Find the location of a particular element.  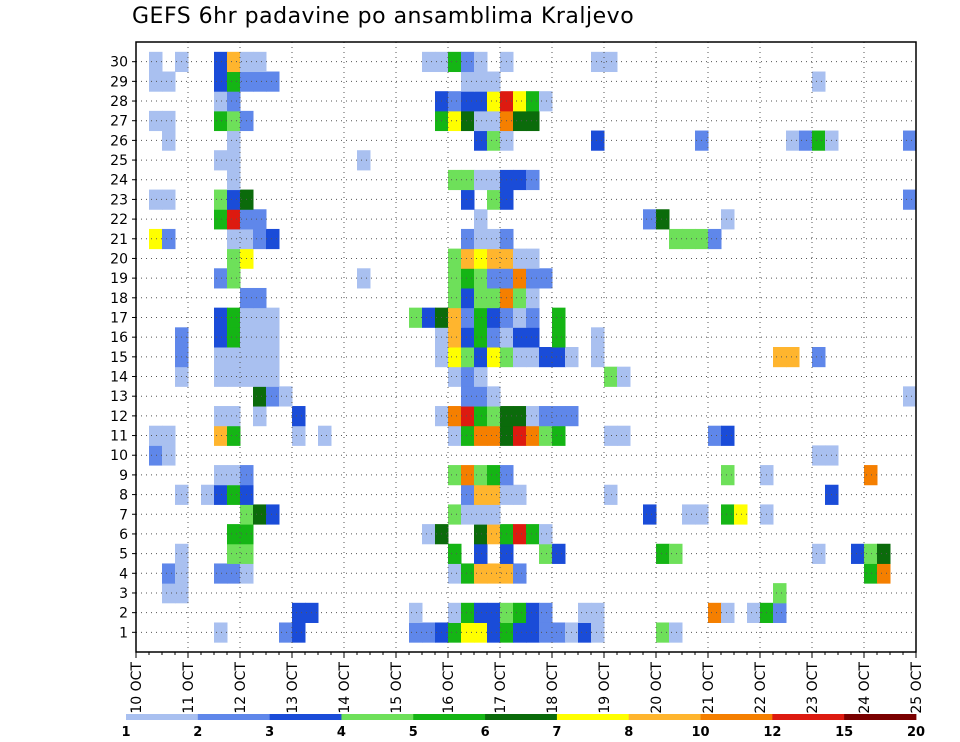

colorbar-label: 12 is located at coordinates (772, 732).